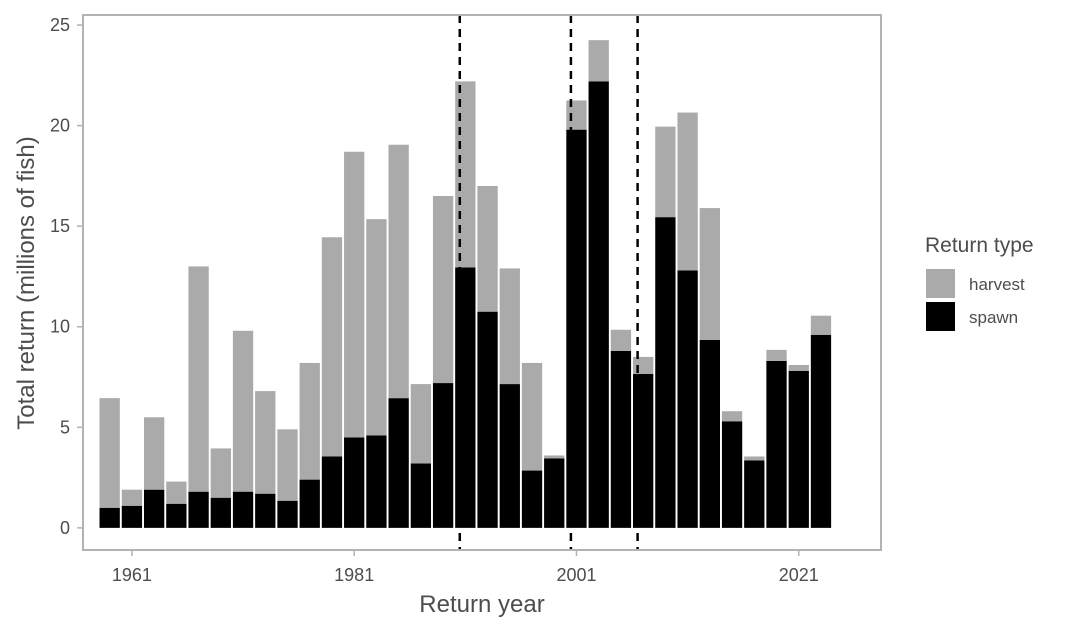 This screenshot has width=1080, height=630. Describe the element at coordinates (109, 453) in the screenshot. I see `bar-harvest-1959` at that location.